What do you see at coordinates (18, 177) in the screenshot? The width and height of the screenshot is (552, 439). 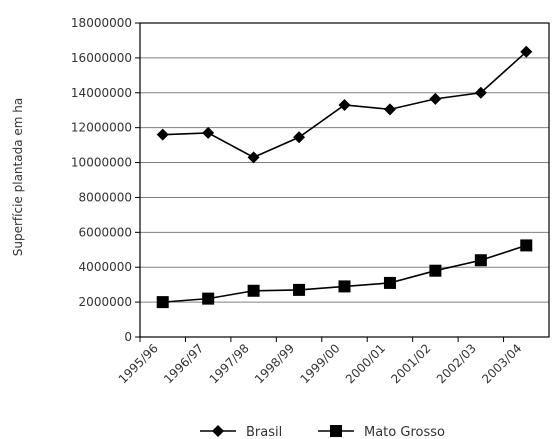 I see `y-axis-label: Superfície plantada em ha` at bounding box center [18, 177].